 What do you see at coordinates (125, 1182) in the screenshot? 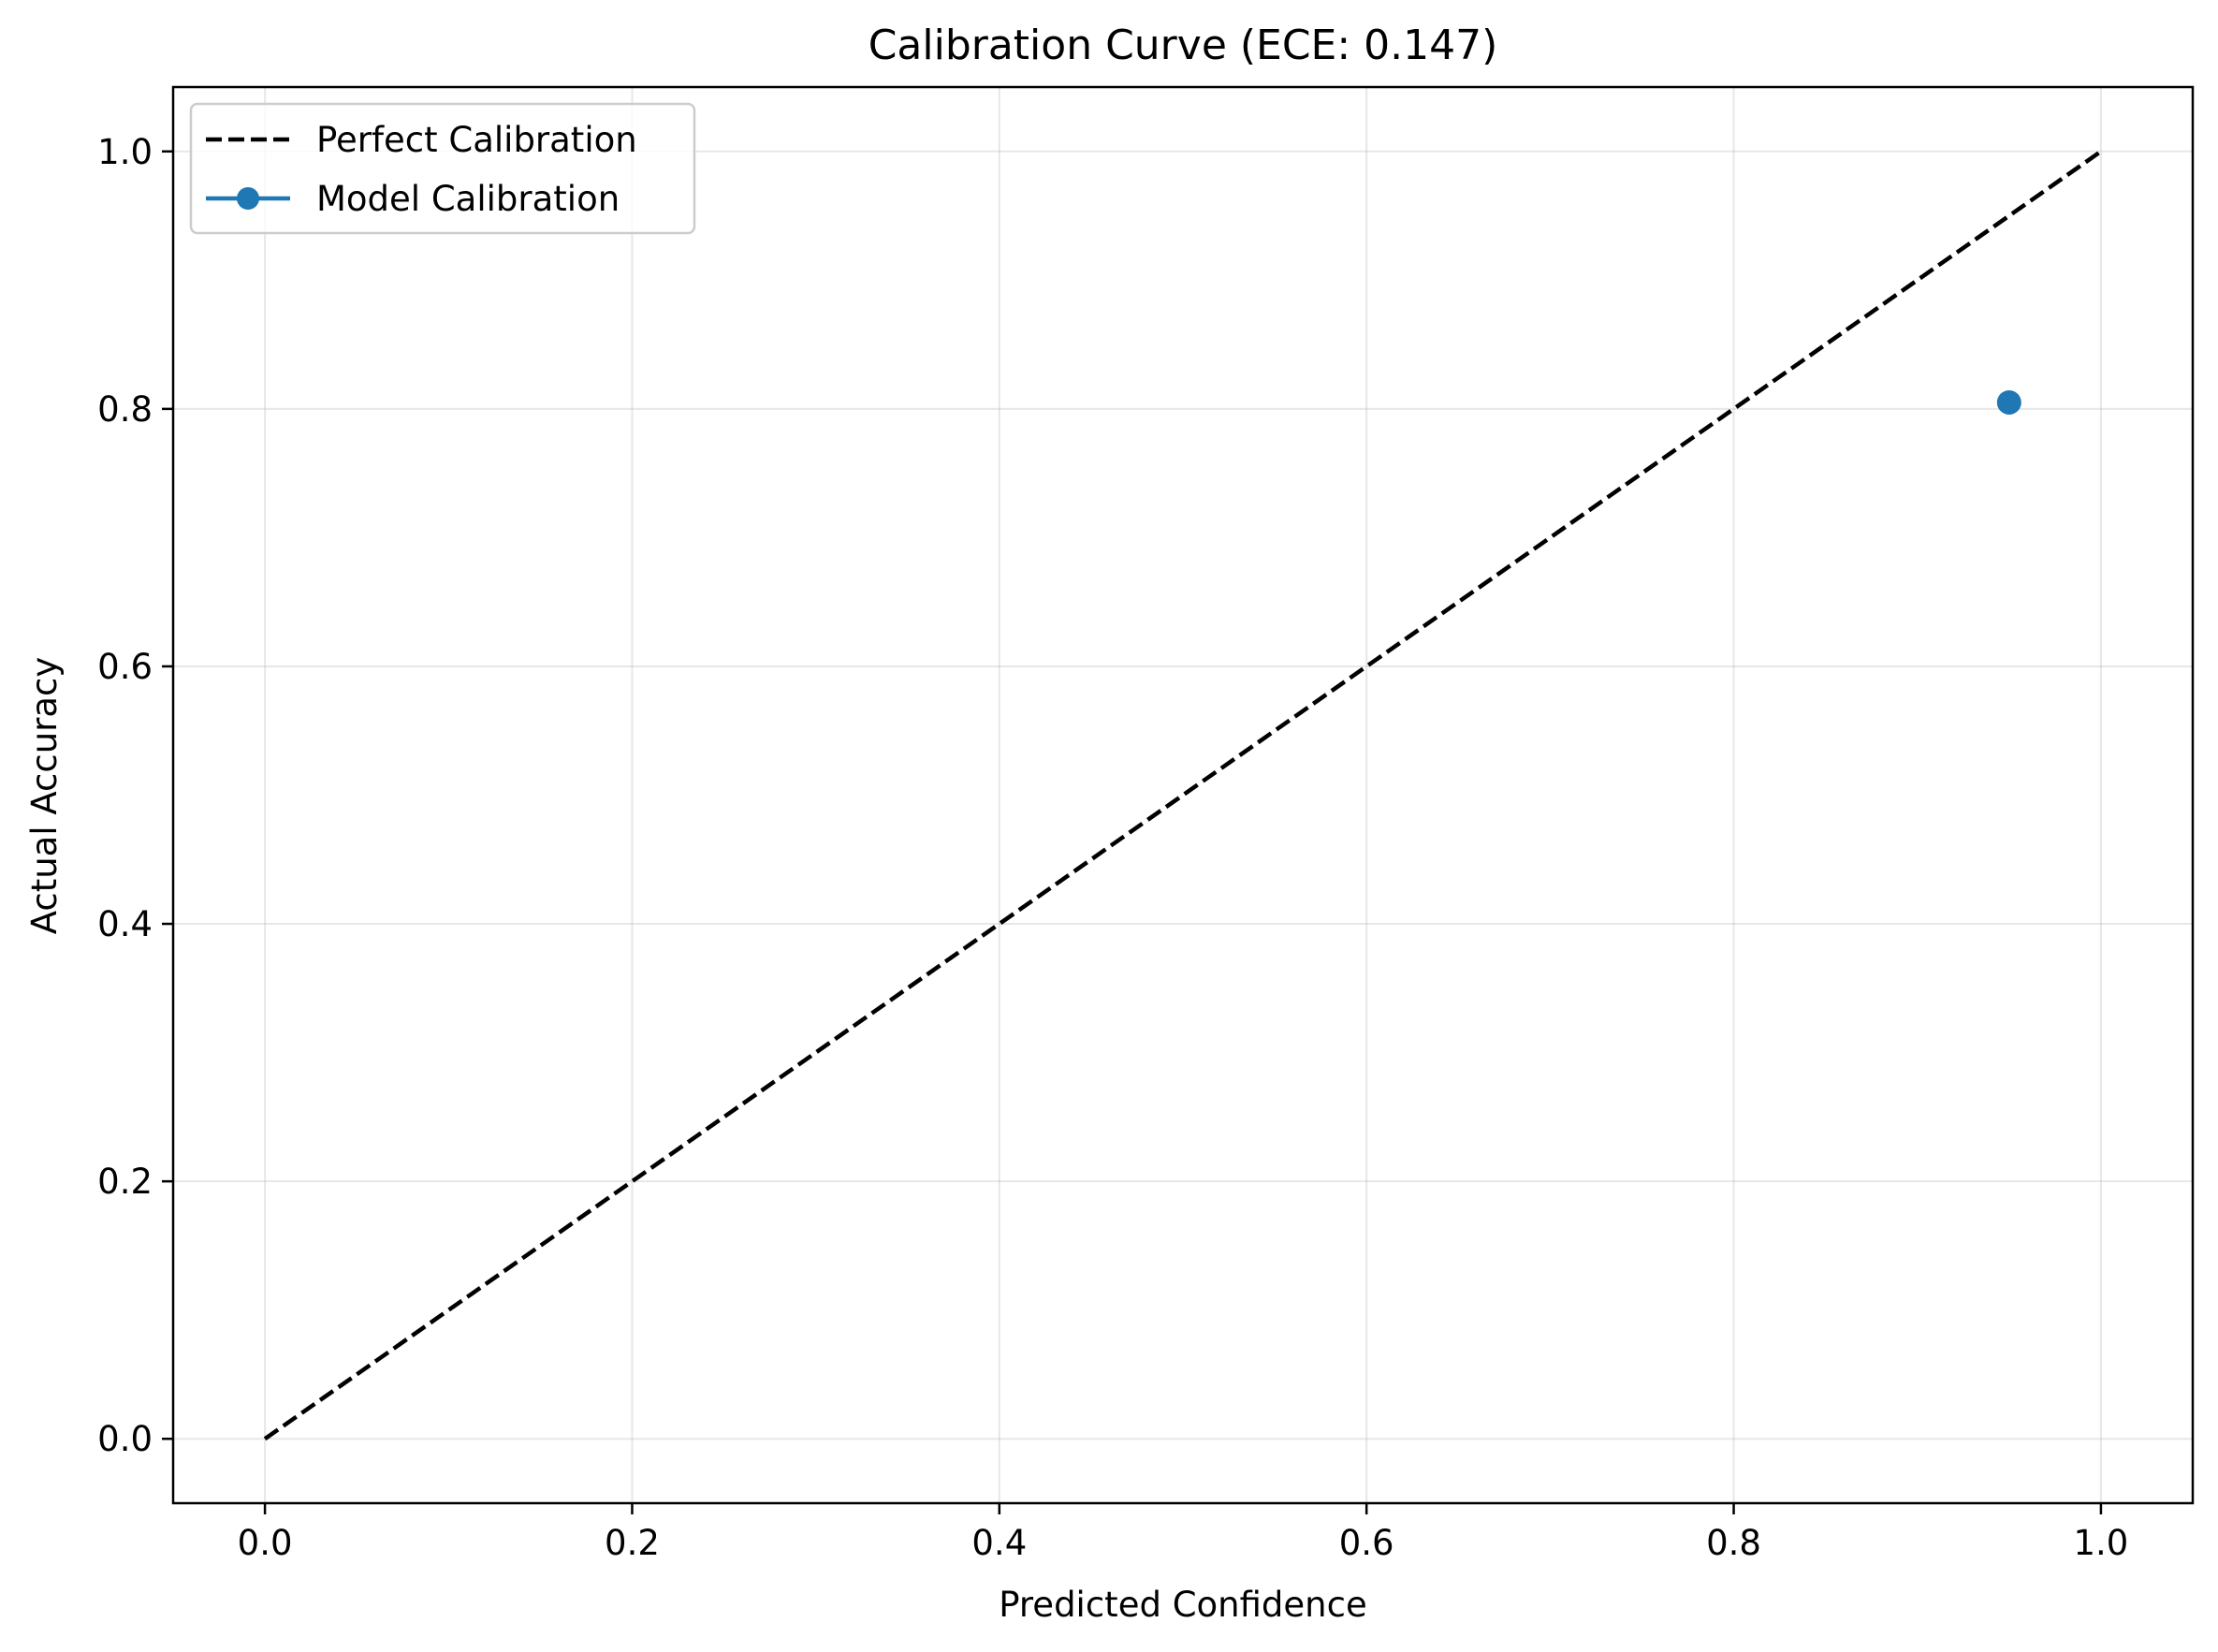
I see `y-tick-label: 0.2` at bounding box center [125, 1182].